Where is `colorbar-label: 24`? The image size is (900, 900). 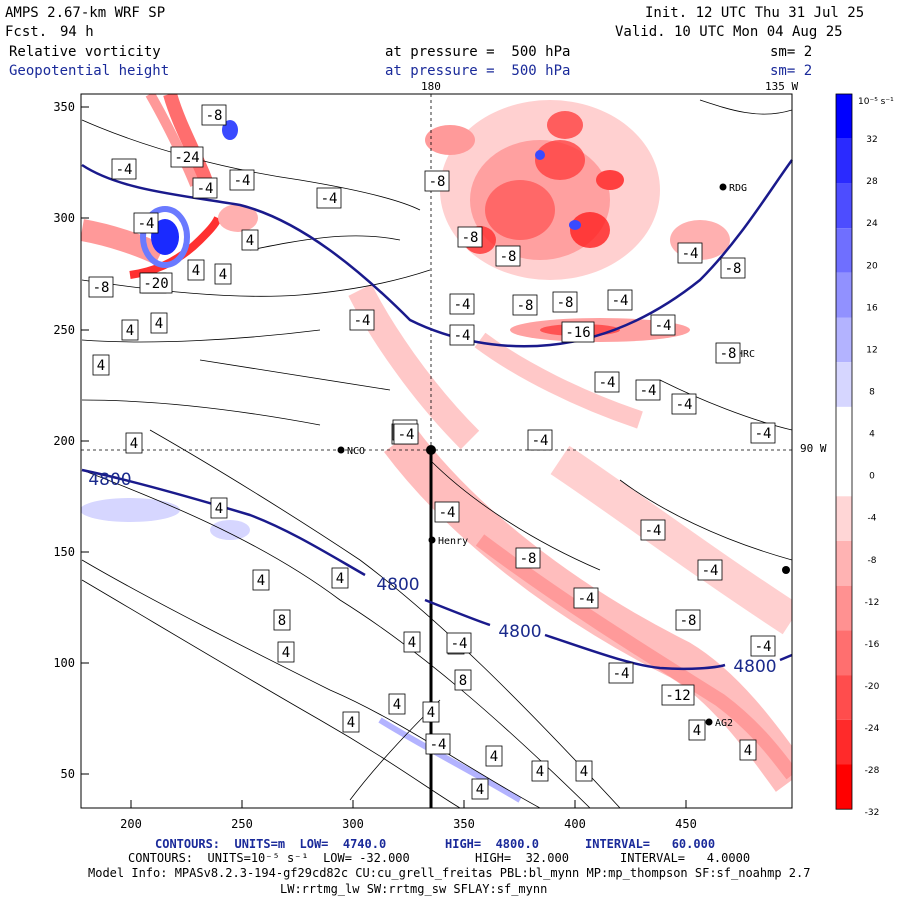 colorbar-label: 24 is located at coordinates (872, 224).